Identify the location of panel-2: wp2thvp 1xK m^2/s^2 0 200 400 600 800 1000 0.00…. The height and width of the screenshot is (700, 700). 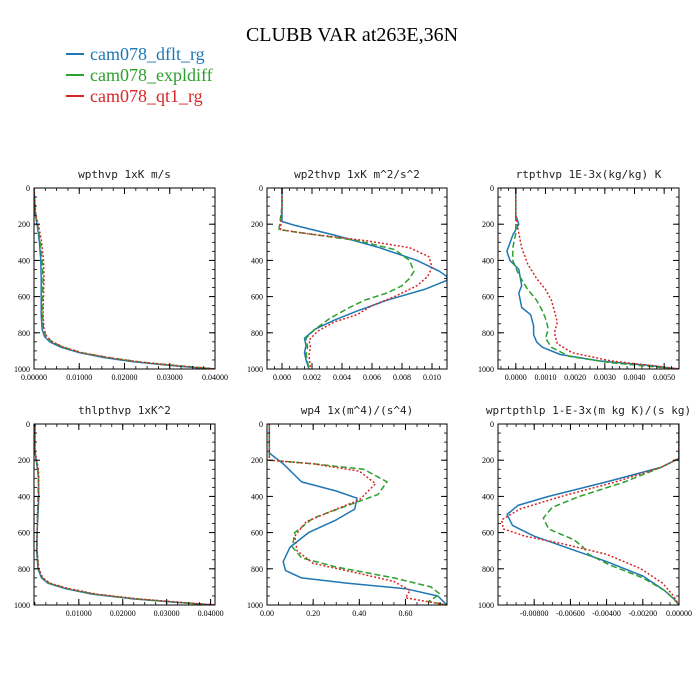
(347, 275).